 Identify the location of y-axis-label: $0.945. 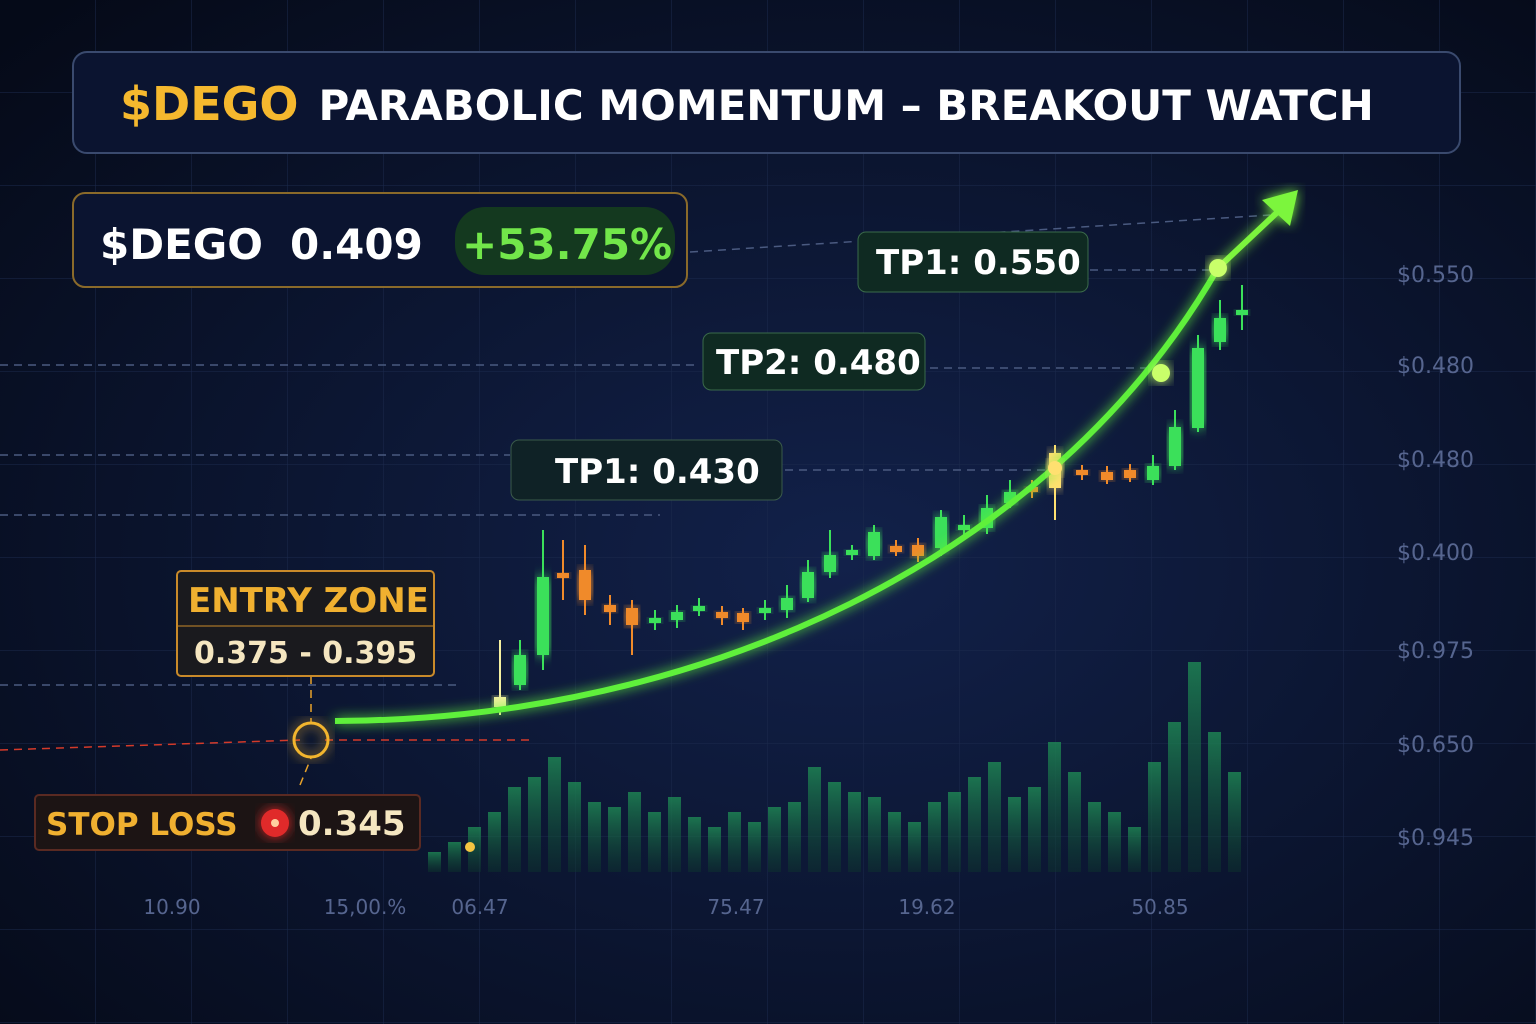
(1435, 838).